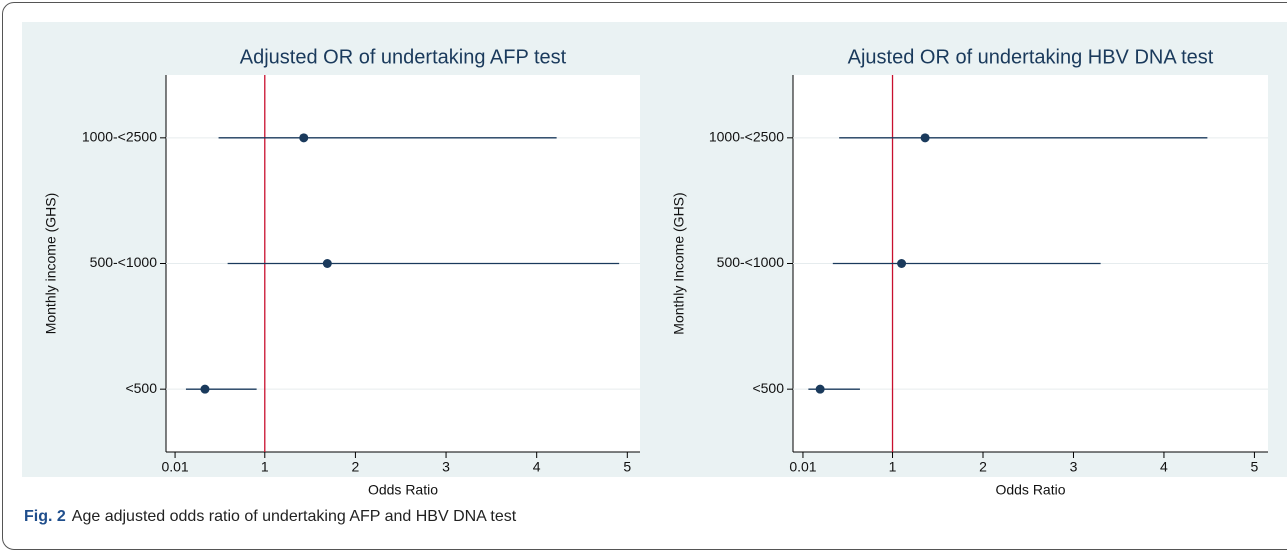  Describe the element at coordinates (403, 57) in the screenshot. I see `chart-title: Adjusted OR of undertaking AFP test` at that location.